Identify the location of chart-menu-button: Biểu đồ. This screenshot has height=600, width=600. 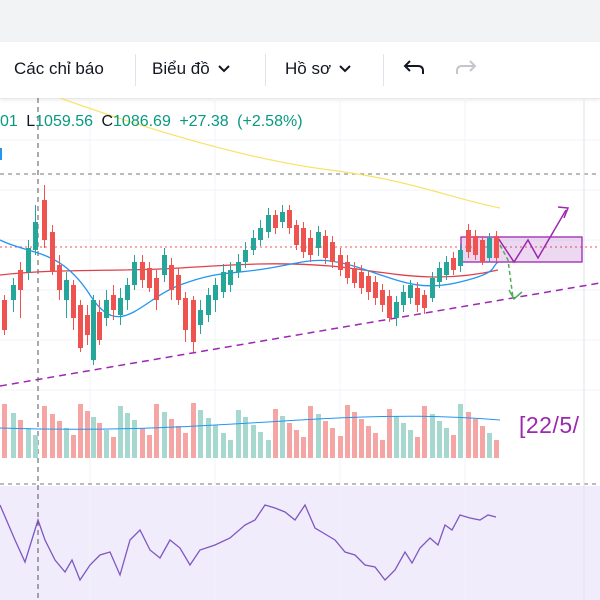
(191, 69).